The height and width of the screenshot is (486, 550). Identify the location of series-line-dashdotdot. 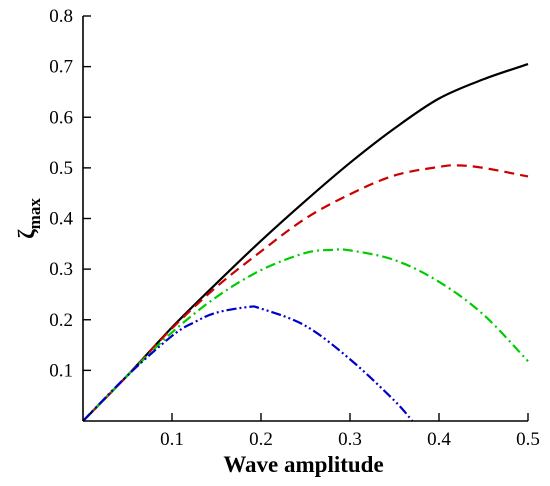
(248, 363).